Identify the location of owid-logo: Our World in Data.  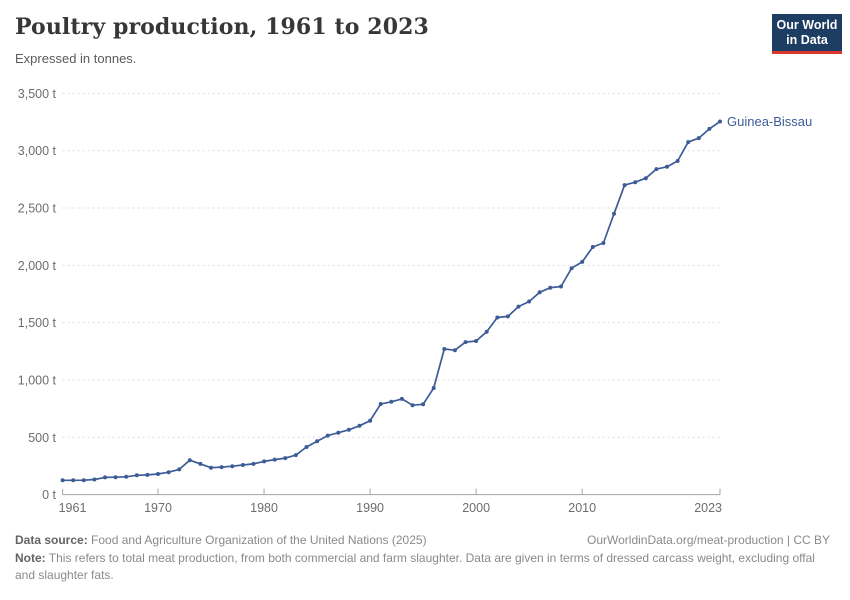
(807, 34).